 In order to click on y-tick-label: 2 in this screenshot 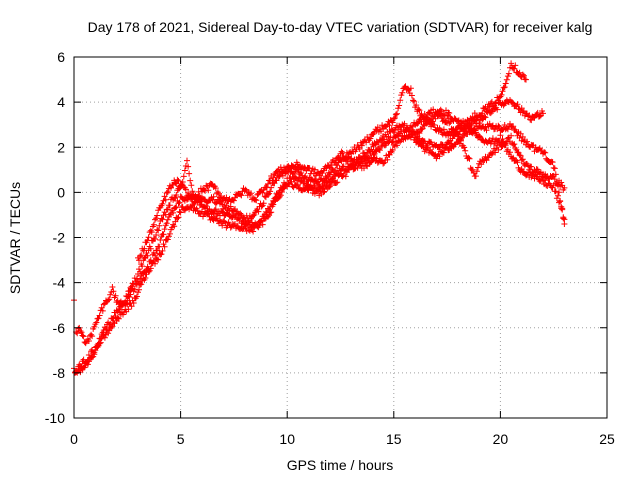, I will do `click(61, 147)`.